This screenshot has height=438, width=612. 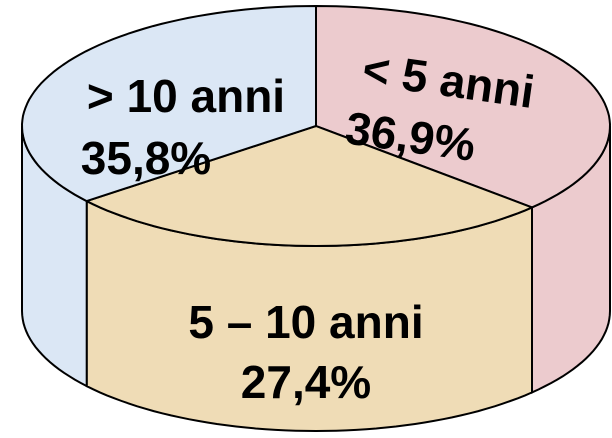 I want to click on slice-label: 5 – 10 anni, so click(x=305, y=322).